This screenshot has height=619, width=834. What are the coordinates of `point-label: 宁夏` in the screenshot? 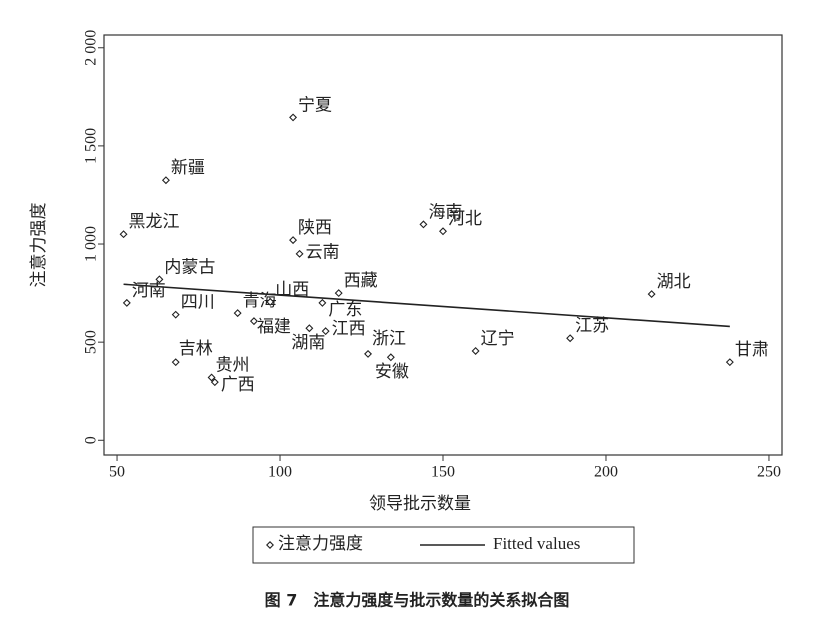 It's located at (315, 104).